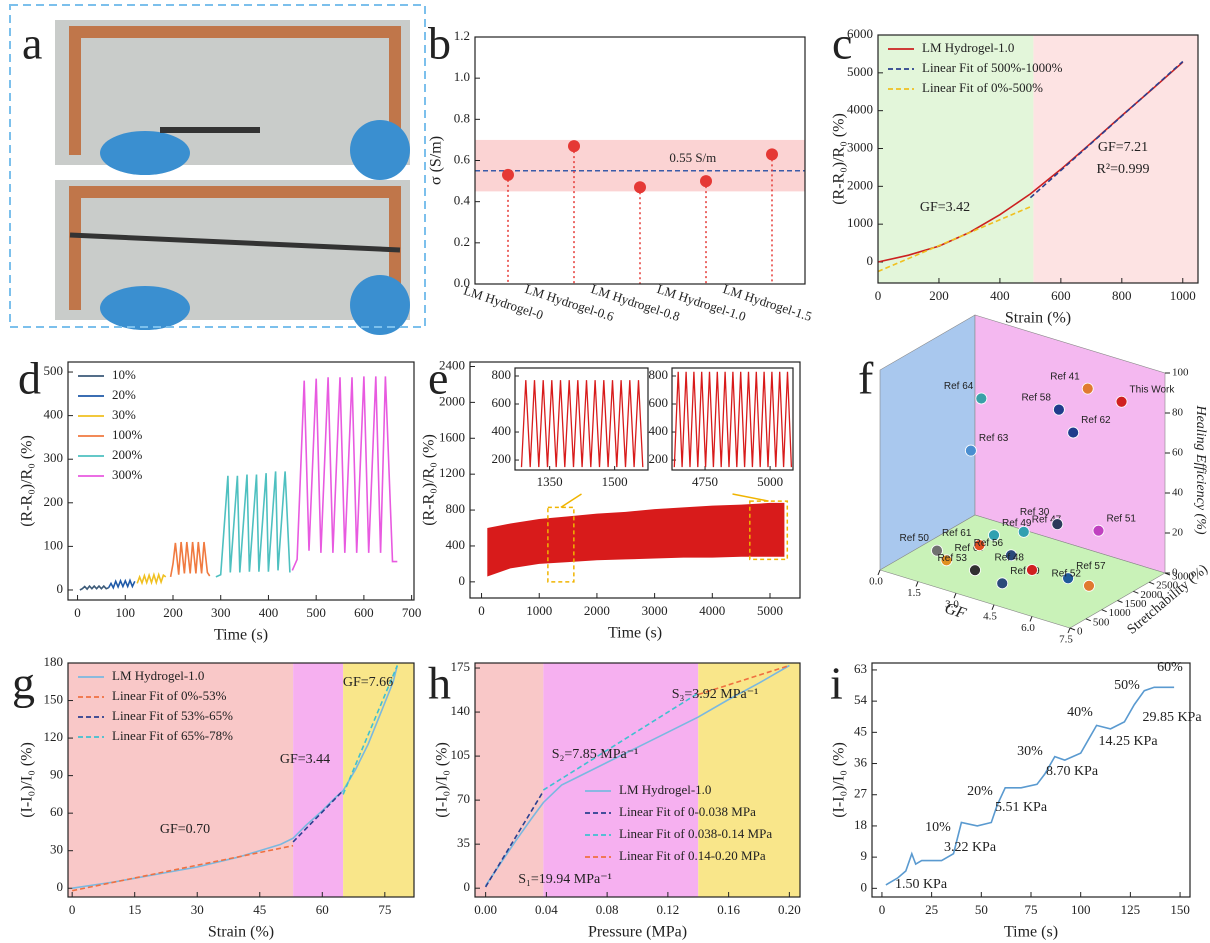 This screenshot has height=943, width=1210. Describe the element at coordinates (728, 909) in the screenshot. I see `x-tick-label: 0.16` at that location.